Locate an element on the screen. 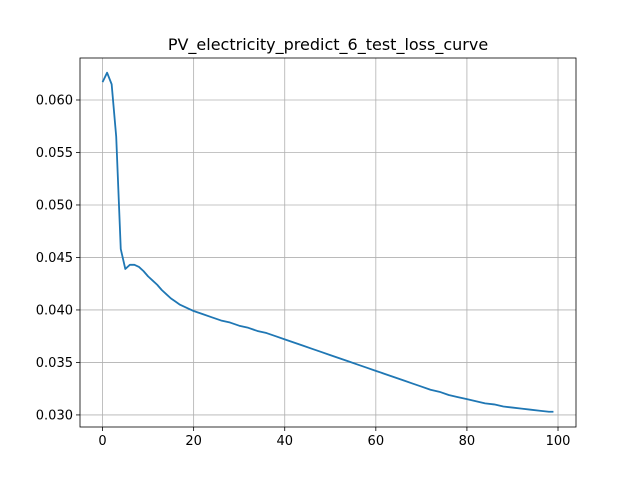  y-tick-label: 0.045 is located at coordinates (54, 258).